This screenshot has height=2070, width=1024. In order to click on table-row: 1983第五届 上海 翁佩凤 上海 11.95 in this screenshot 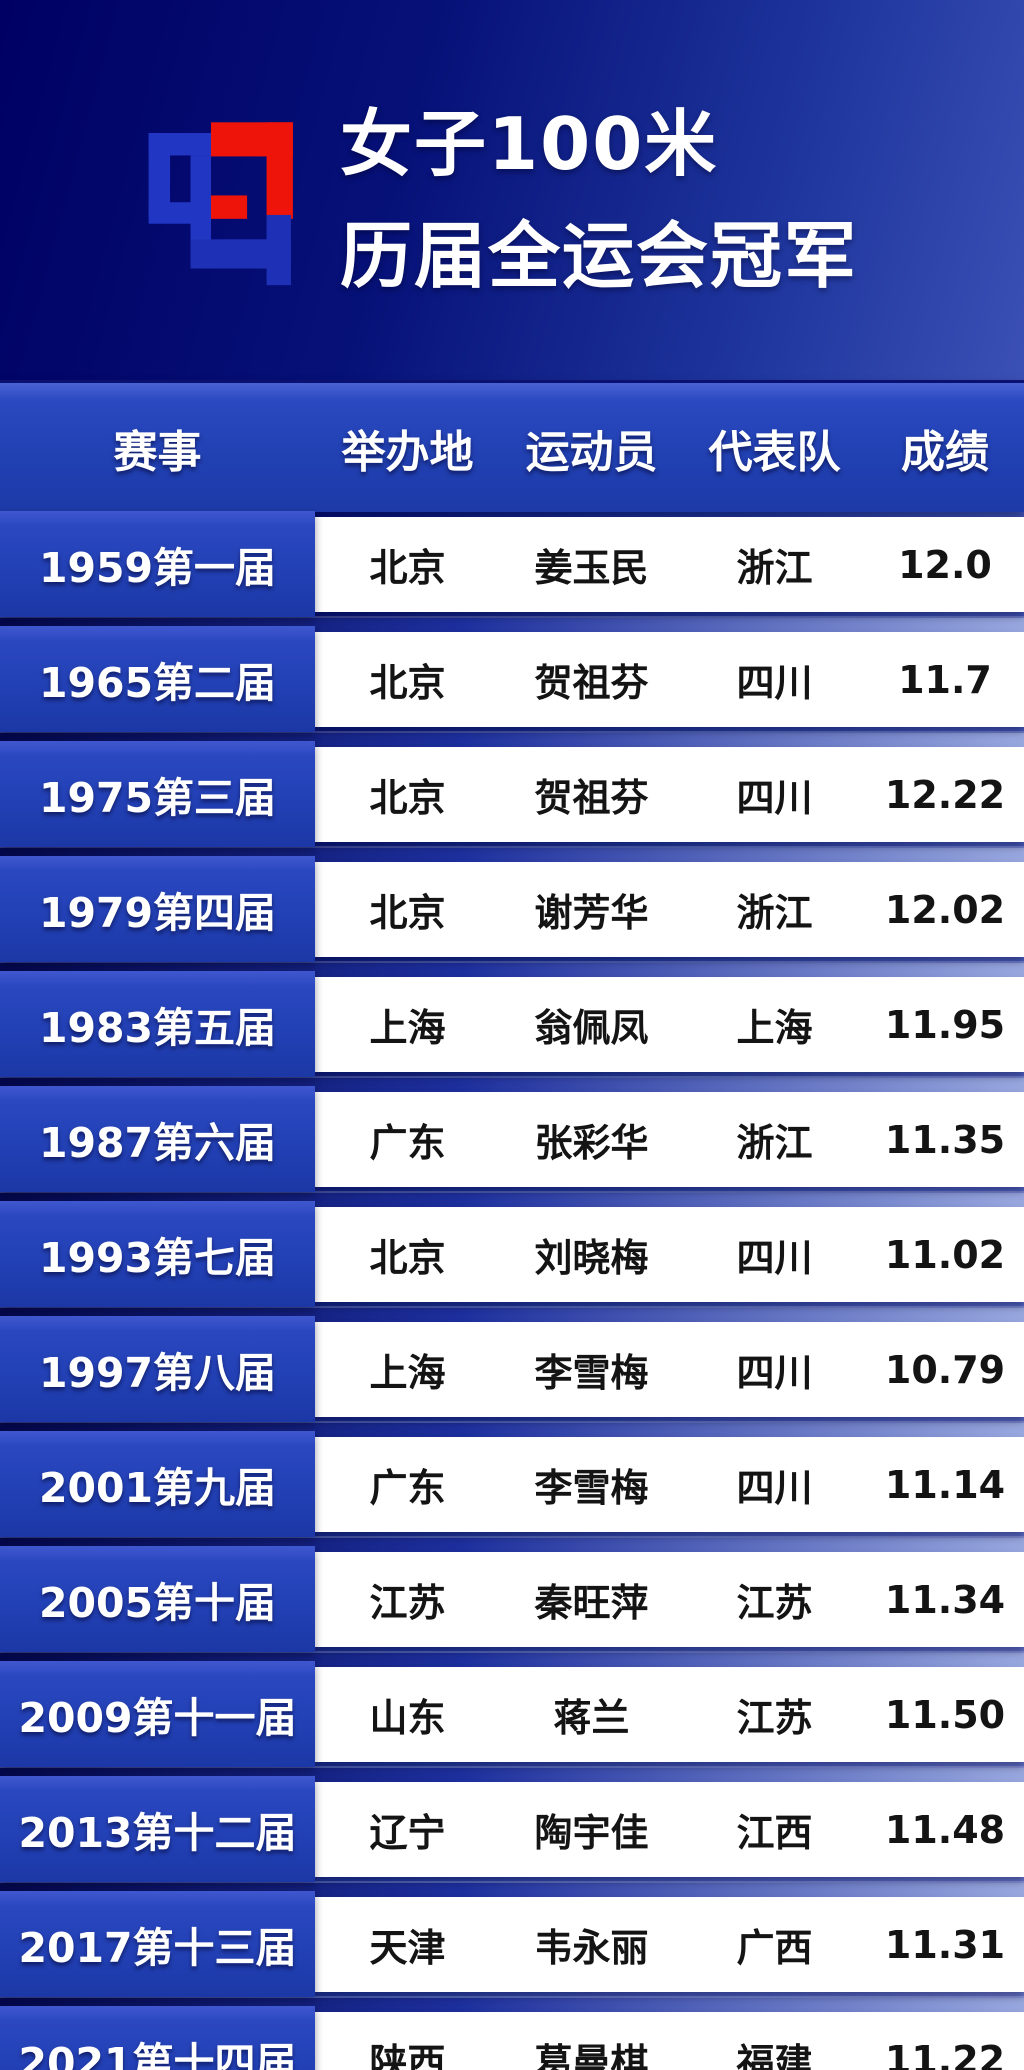, I will do `click(512, 1032)`.